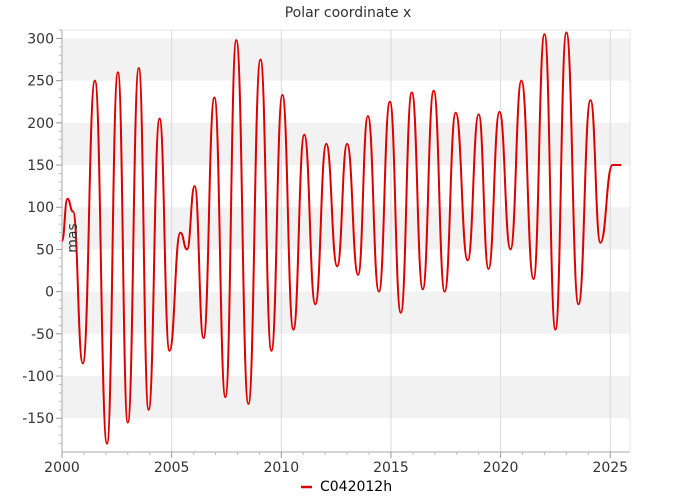 The width and height of the screenshot is (700, 500). Describe the element at coordinates (356, 487) in the screenshot. I see `legend-label: C042012h` at that location.